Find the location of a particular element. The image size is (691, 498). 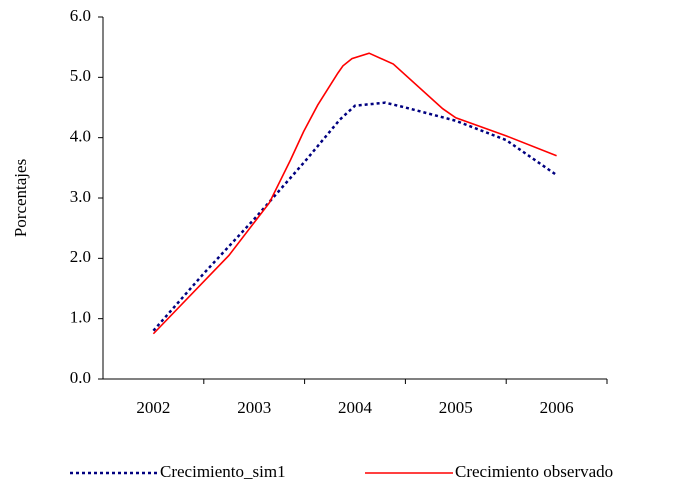

y-tick-label: 0.0 is located at coordinates (80, 377).